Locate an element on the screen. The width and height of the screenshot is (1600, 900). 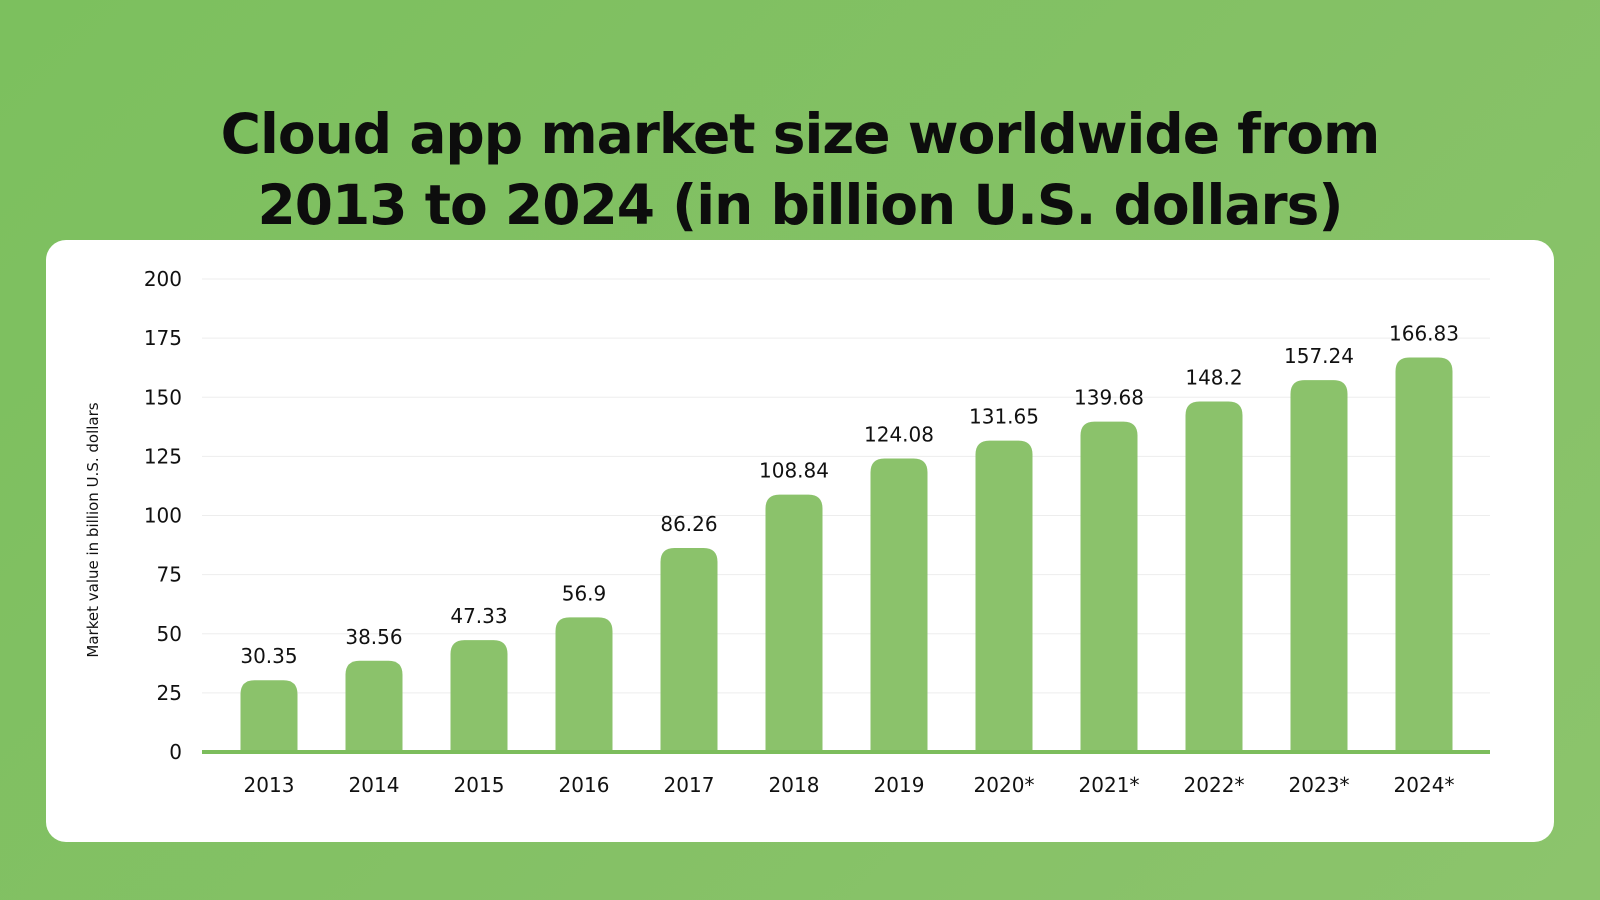
x-tick-label: 2020* is located at coordinates (1004, 785).